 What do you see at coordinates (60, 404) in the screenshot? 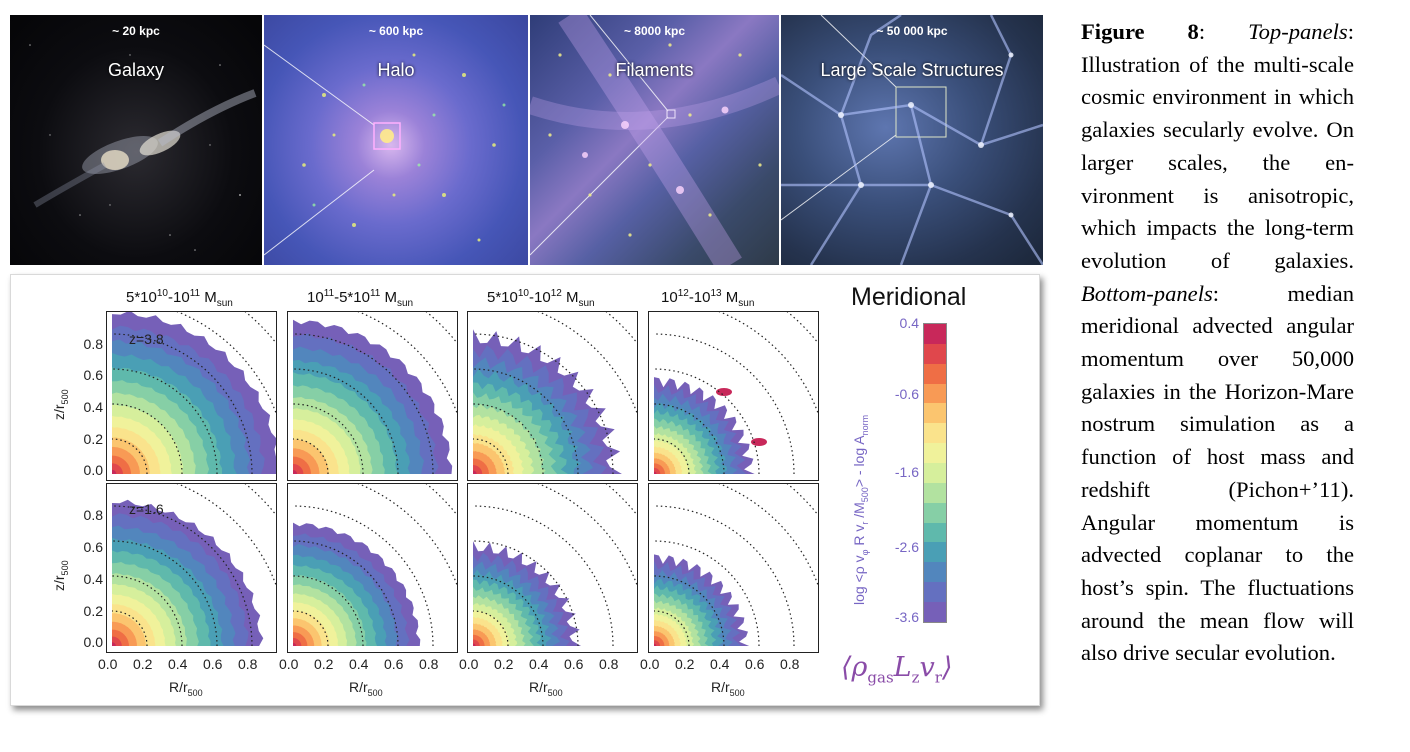
I see `y-axis-label-row1: z/r500` at bounding box center [60, 404].